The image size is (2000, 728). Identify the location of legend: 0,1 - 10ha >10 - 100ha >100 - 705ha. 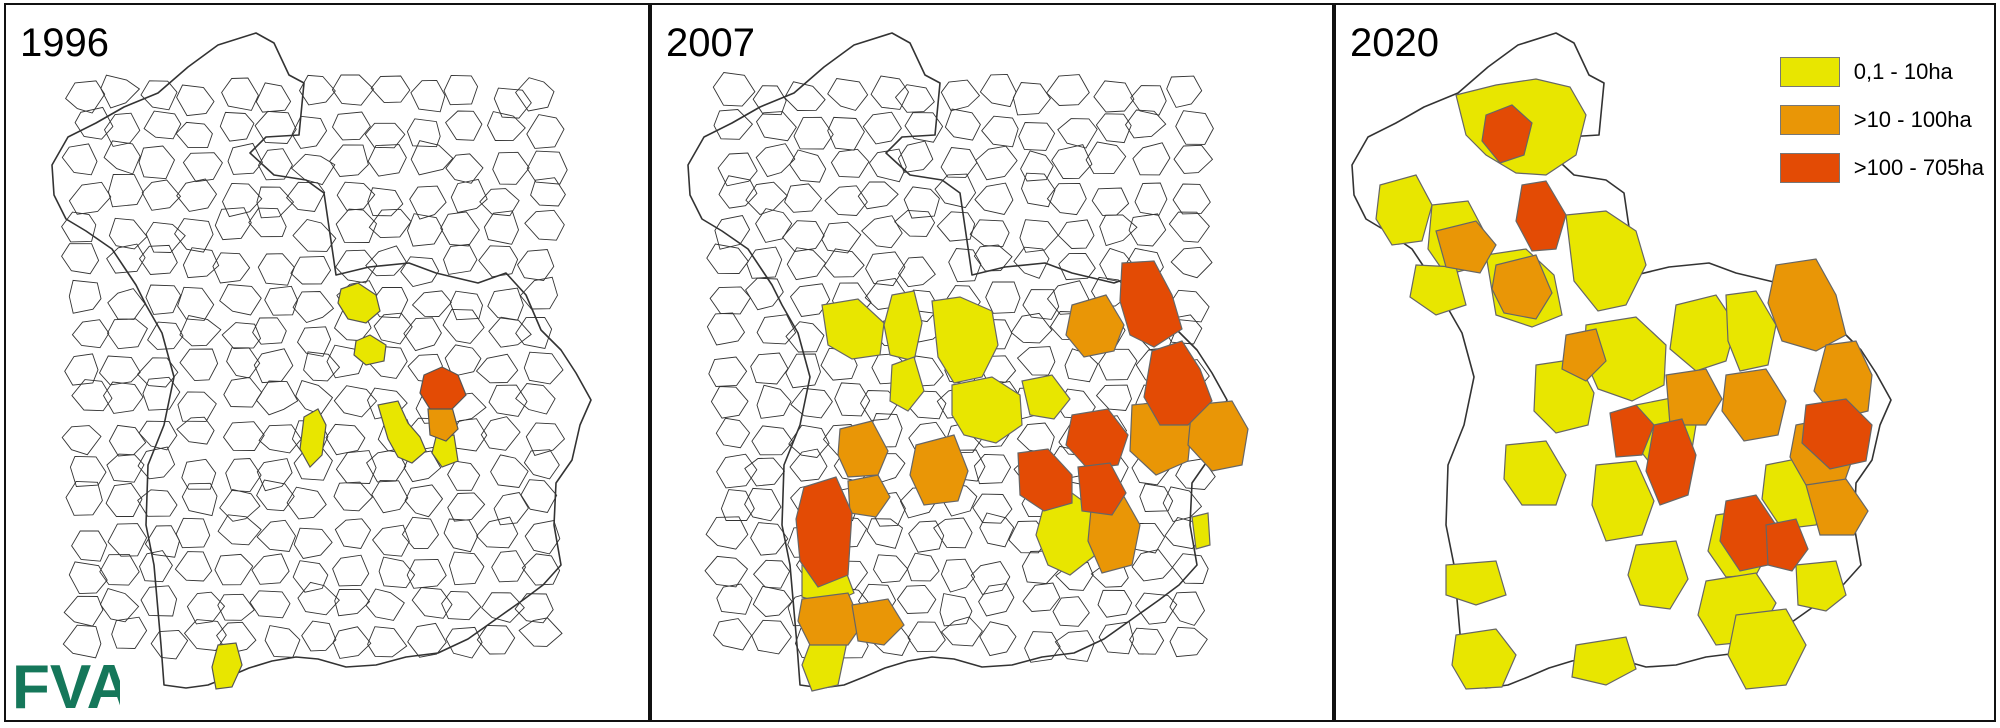
(1881, 121).